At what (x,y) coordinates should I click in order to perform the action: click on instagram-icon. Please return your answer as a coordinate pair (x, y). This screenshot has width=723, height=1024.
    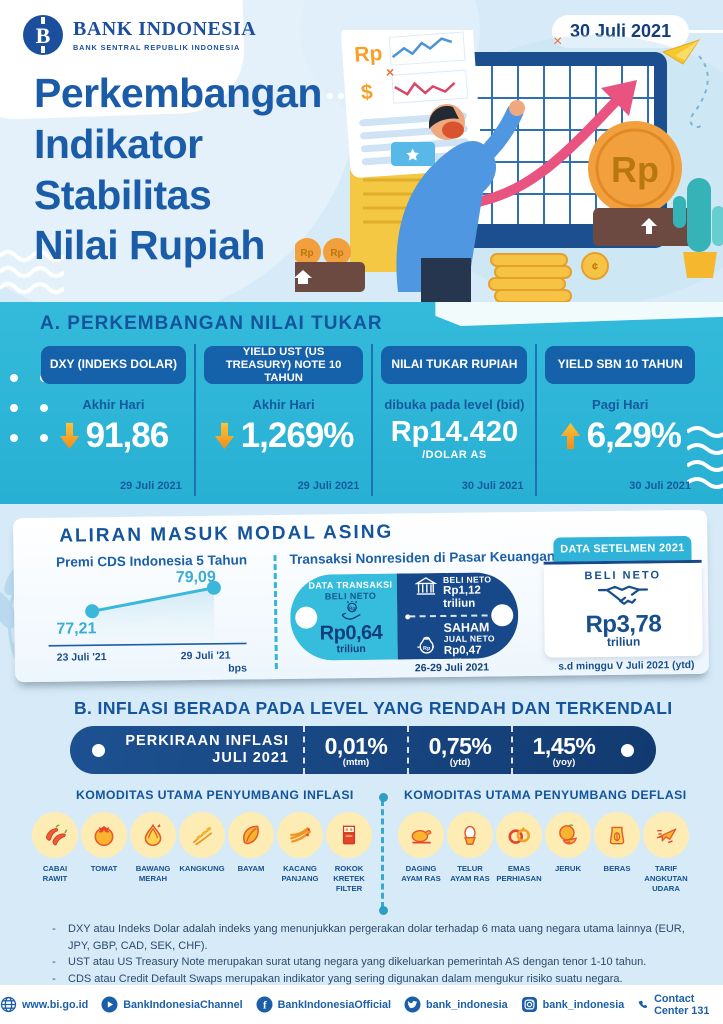
    Looking at the image, I should click on (529, 1004).